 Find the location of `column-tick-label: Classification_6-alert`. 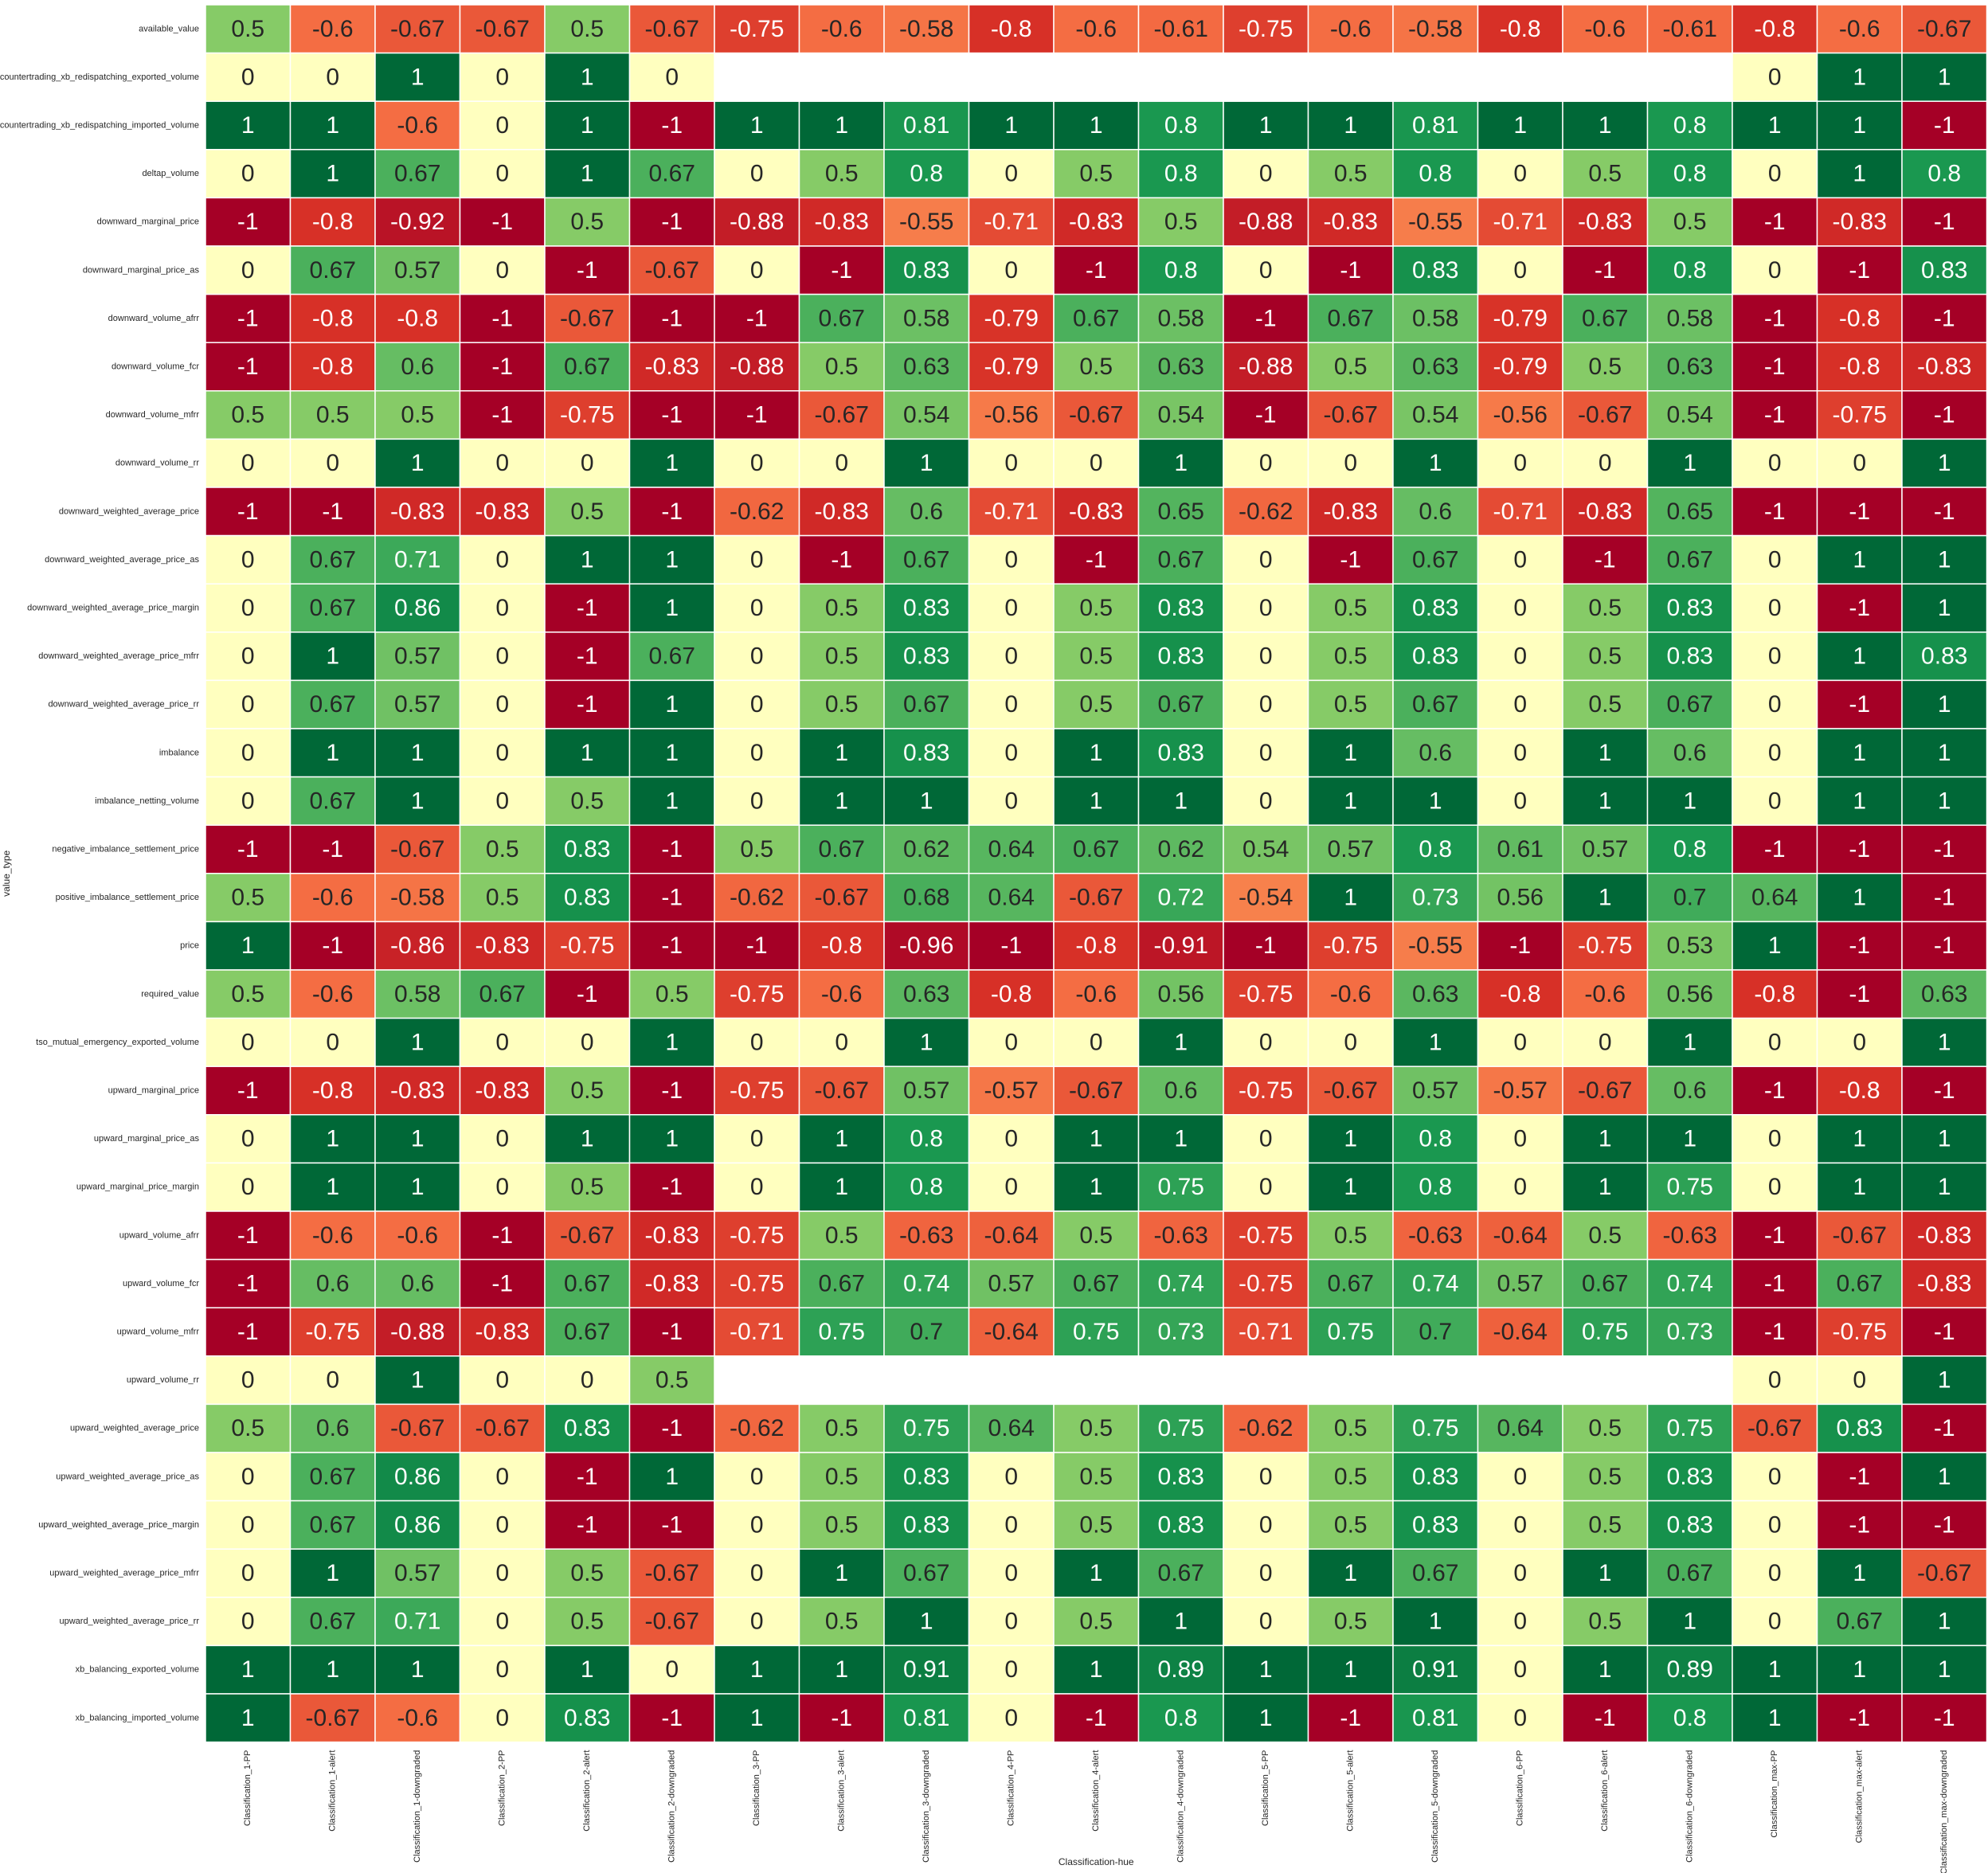

column-tick-label: Classification_6-alert is located at coordinates (1605, 1791).